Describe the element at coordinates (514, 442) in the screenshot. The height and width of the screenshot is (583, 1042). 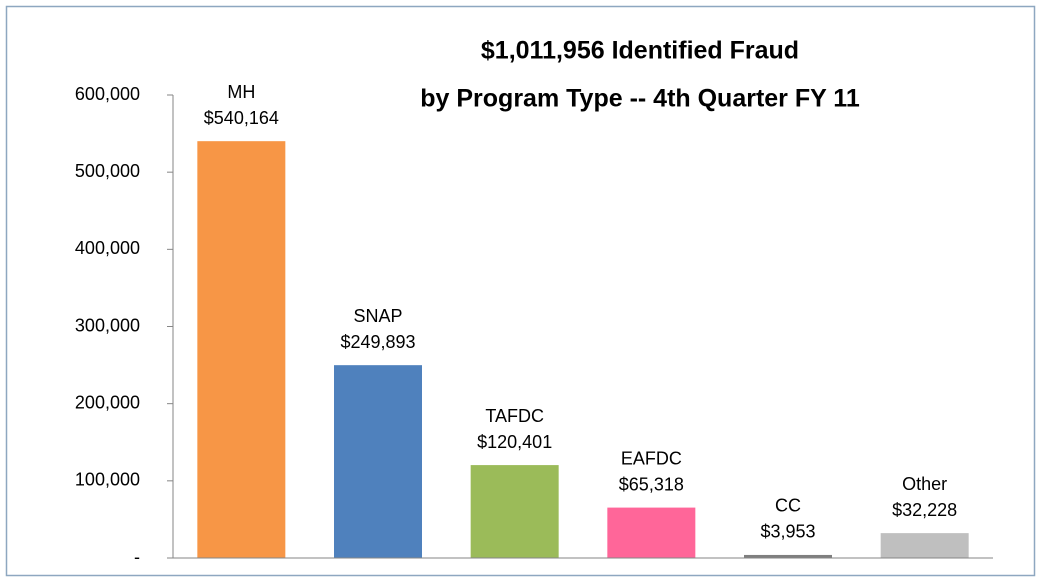
I see `data-label: $120,401` at that location.